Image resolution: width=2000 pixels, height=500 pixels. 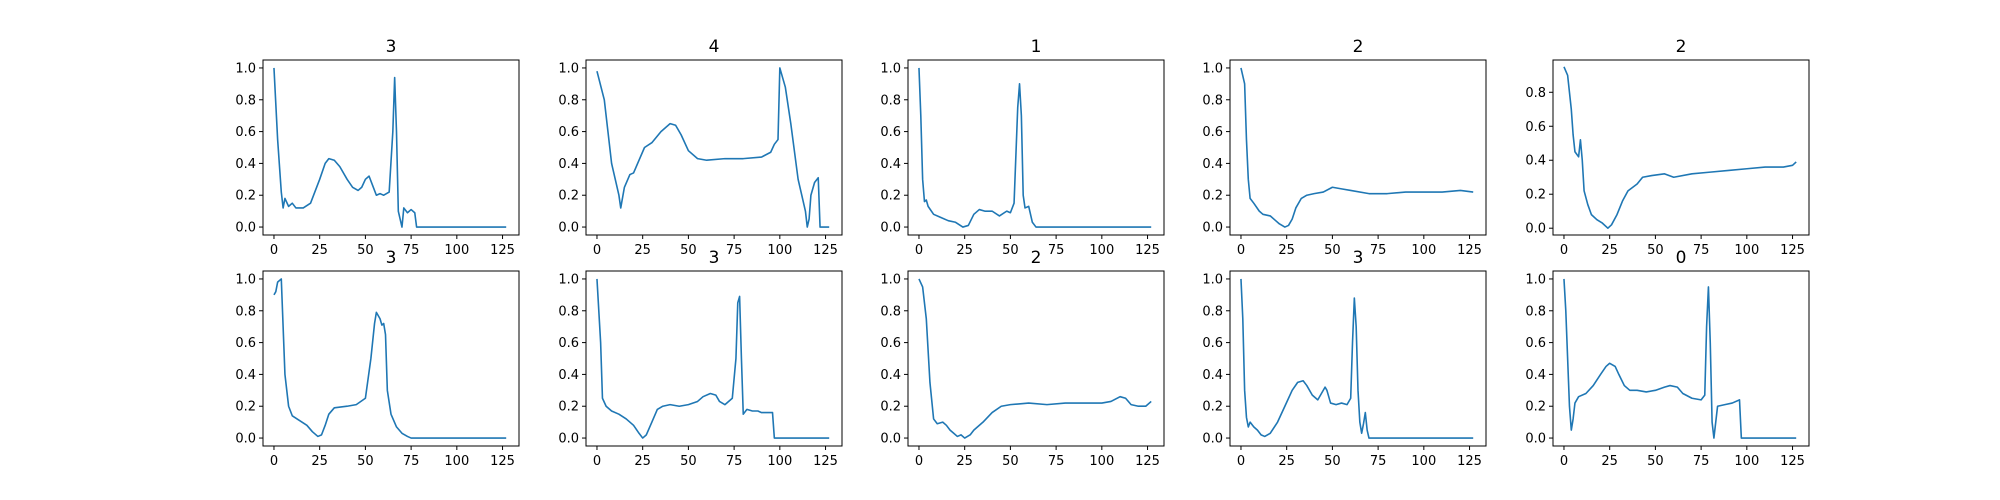 I want to click on subplot-10: 0 25 50 75 100 125 0.0 0.2 0.4 0.6 0.8 1.0 0, so click(x=1667, y=358).